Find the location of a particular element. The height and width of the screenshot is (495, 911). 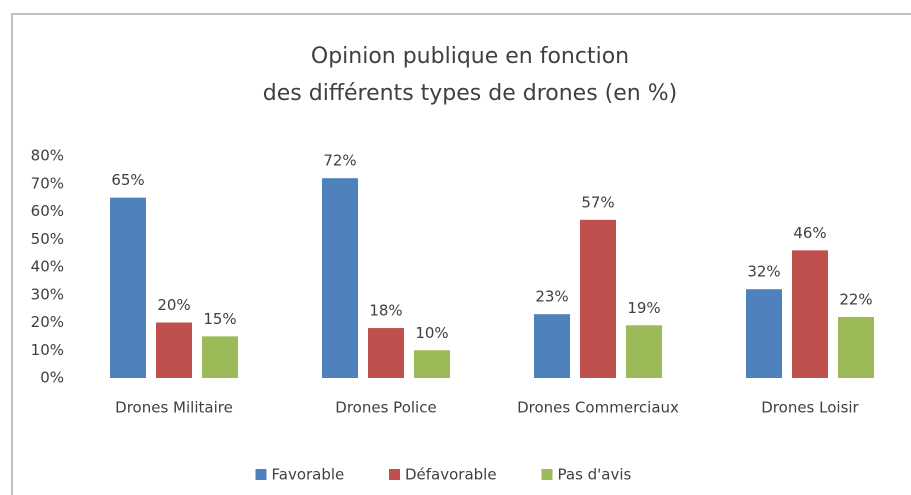

y-tick-label: 50% is located at coordinates (47, 239).